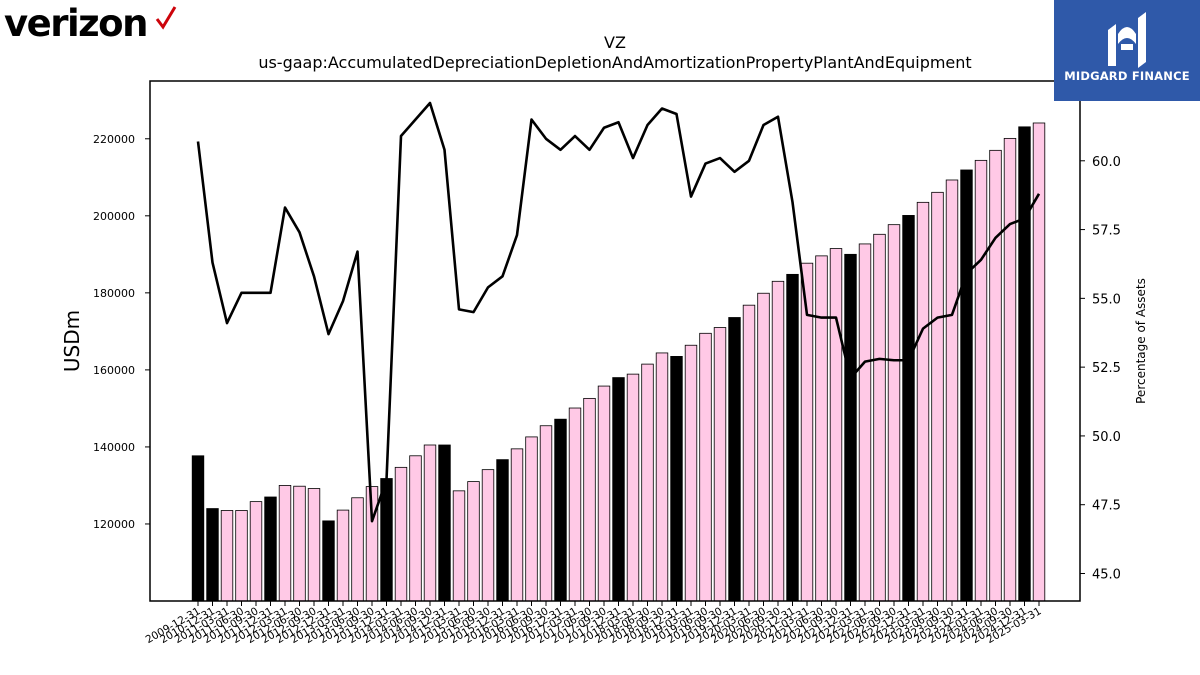 Image resolution: width=1200 pixels, height=675 pixels. I want to click on y2-tick-label: 52.5, so click(1106, 368).